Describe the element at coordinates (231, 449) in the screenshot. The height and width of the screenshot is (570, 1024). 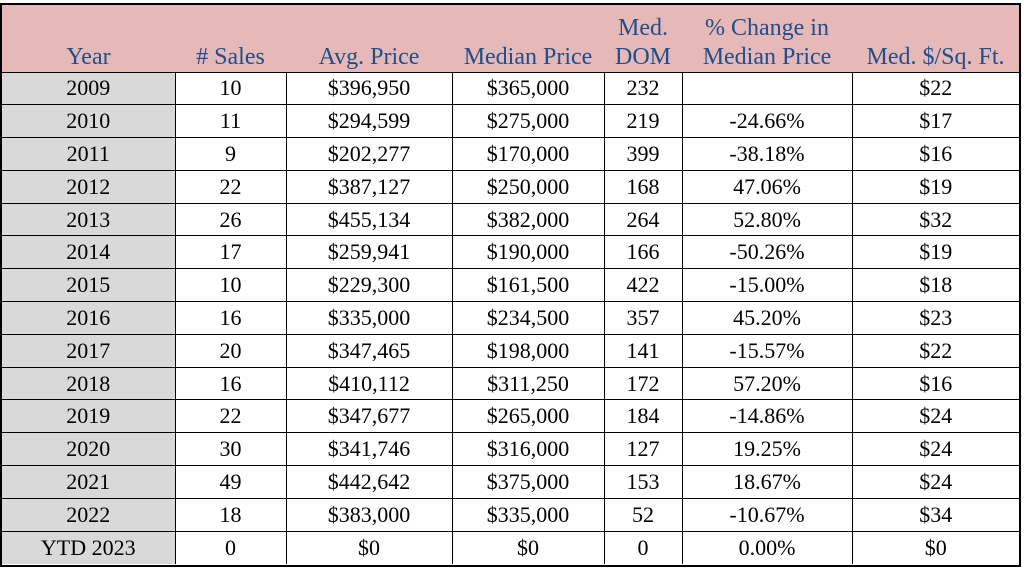
I see `sales-count-cell: 30` at that location.